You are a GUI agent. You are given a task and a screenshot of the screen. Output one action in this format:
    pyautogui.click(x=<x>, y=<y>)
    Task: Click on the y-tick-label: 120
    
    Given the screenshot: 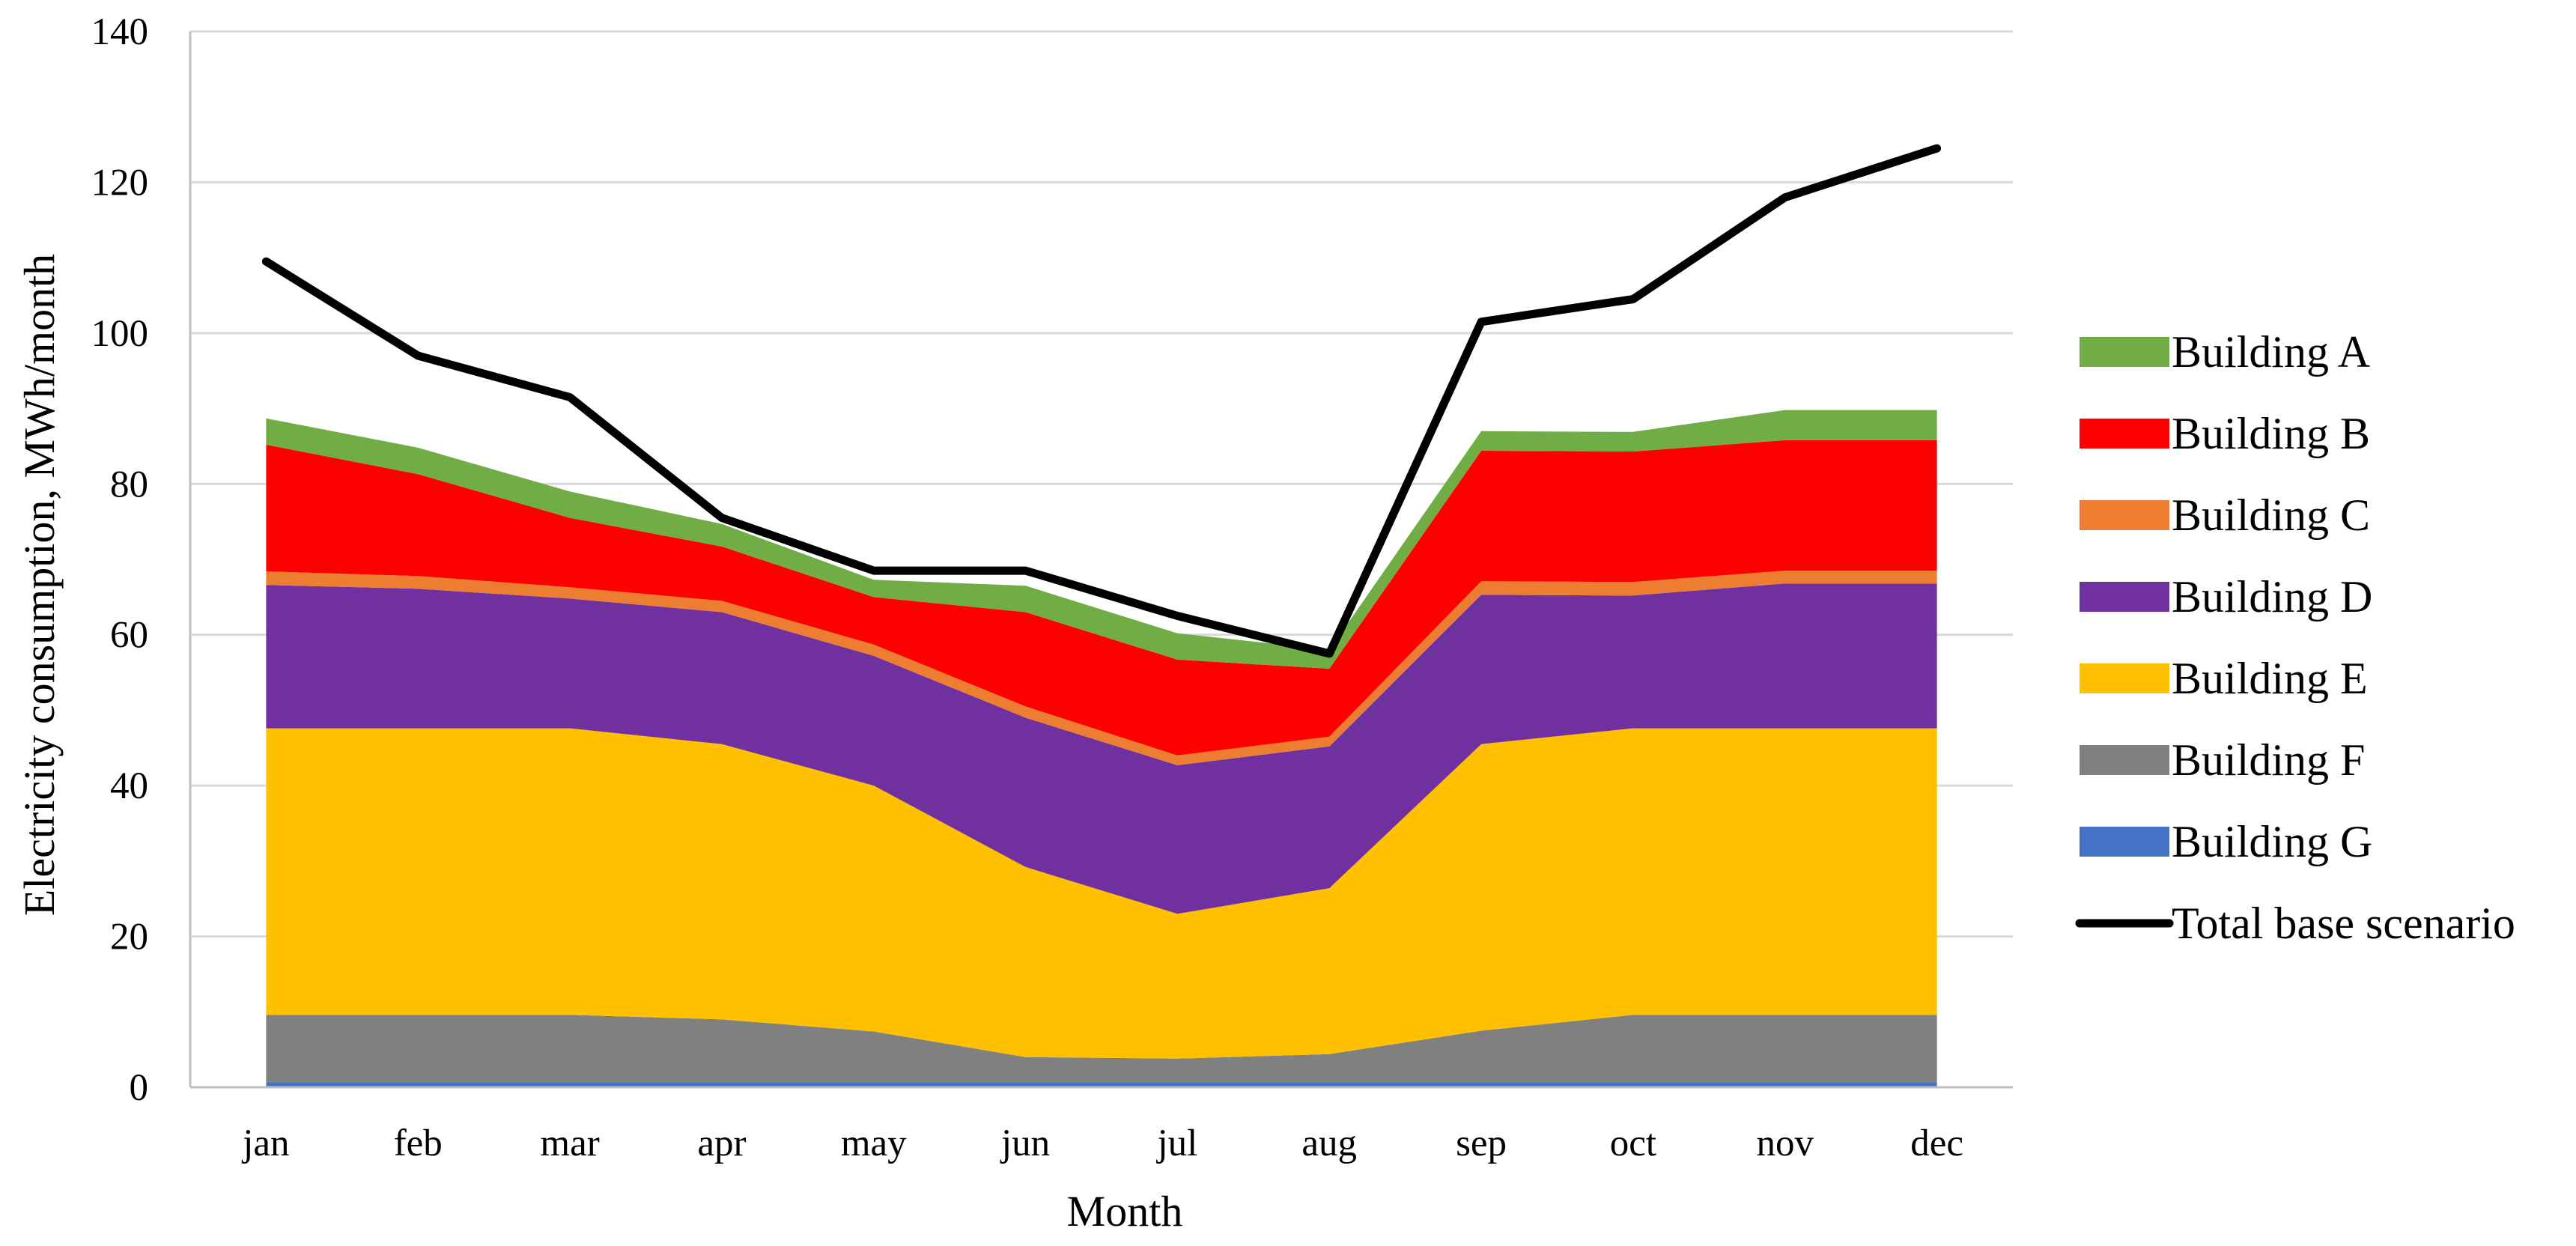 What is the action you would take?
    pyautogui.click(x=120, y=183)
    